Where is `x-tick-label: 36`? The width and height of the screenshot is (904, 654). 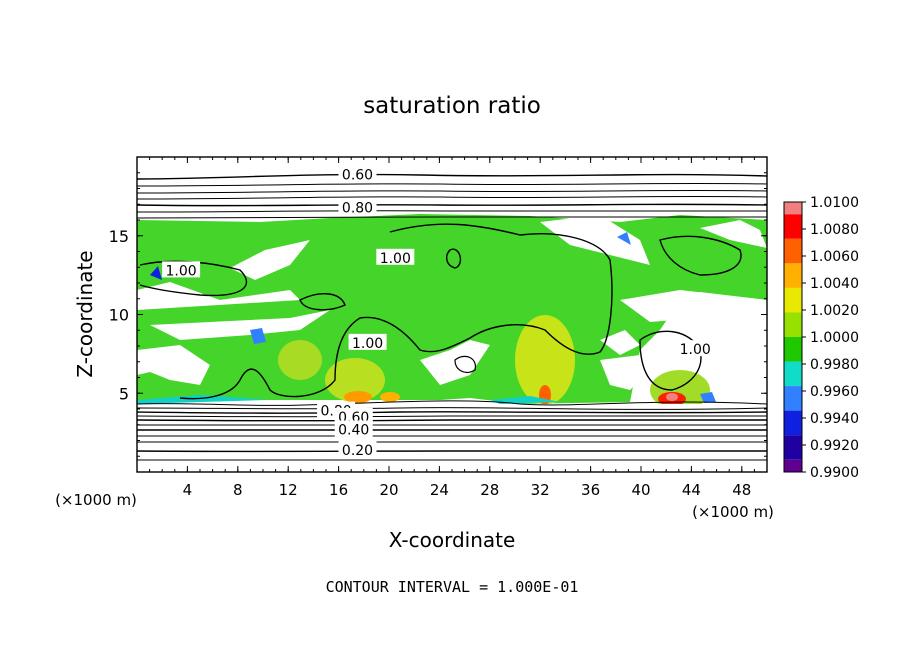
x-tick-label: 36 is located at coordinates (590, 490).